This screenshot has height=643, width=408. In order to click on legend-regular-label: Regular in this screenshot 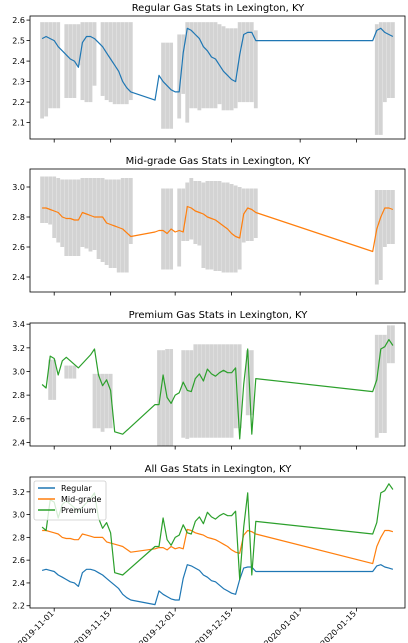, I will do `click(76, 488)`.